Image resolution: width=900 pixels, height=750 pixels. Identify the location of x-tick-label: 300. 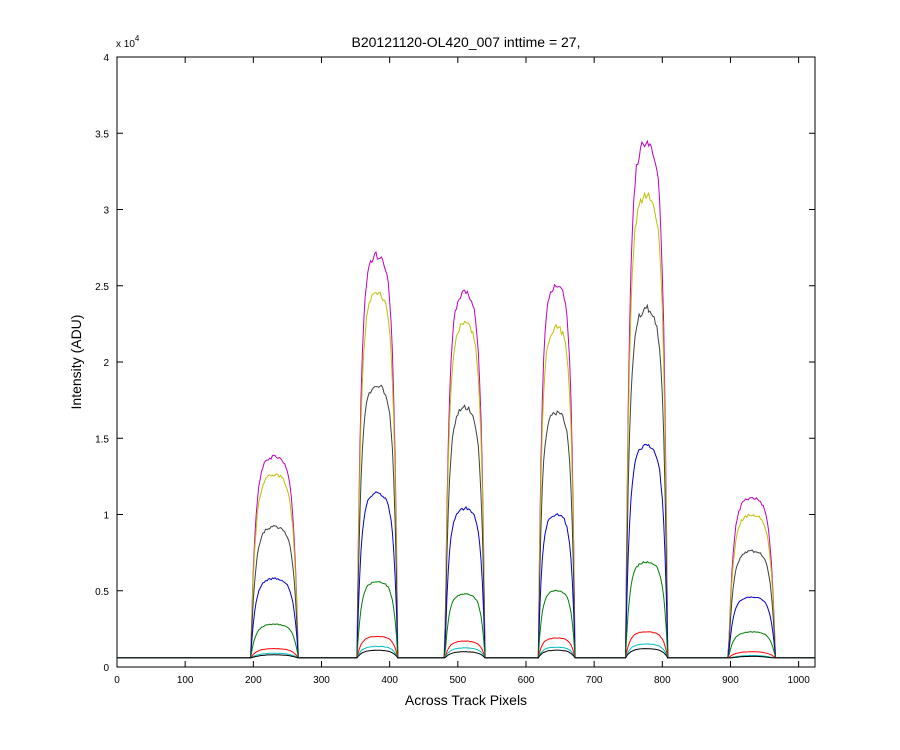
(321, 680).